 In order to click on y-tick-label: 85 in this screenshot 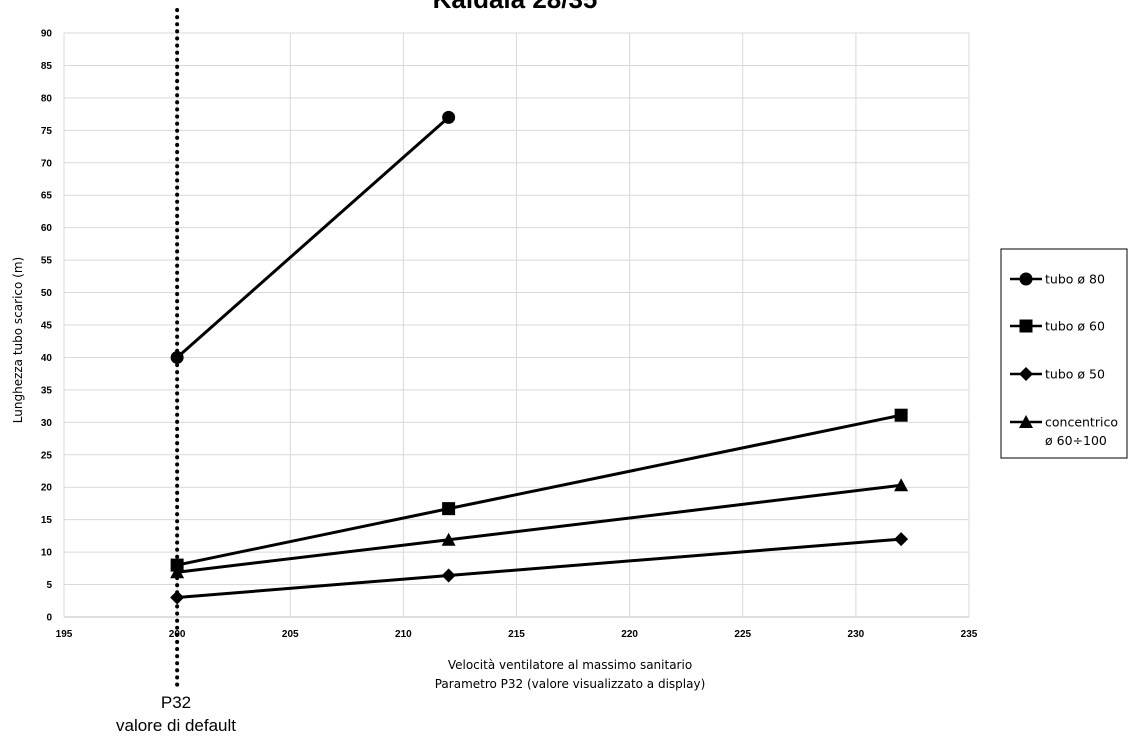, I will do `click(47, 66)`.